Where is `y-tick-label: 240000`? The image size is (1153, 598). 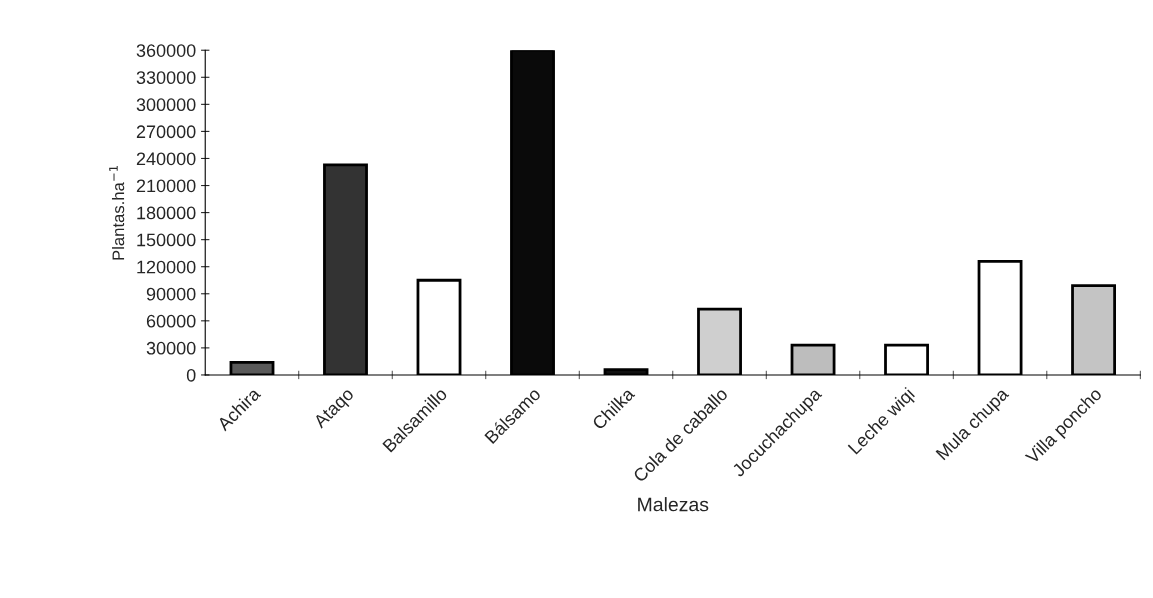 y-tick-label: 240000 is located at coordinates (166, 159).